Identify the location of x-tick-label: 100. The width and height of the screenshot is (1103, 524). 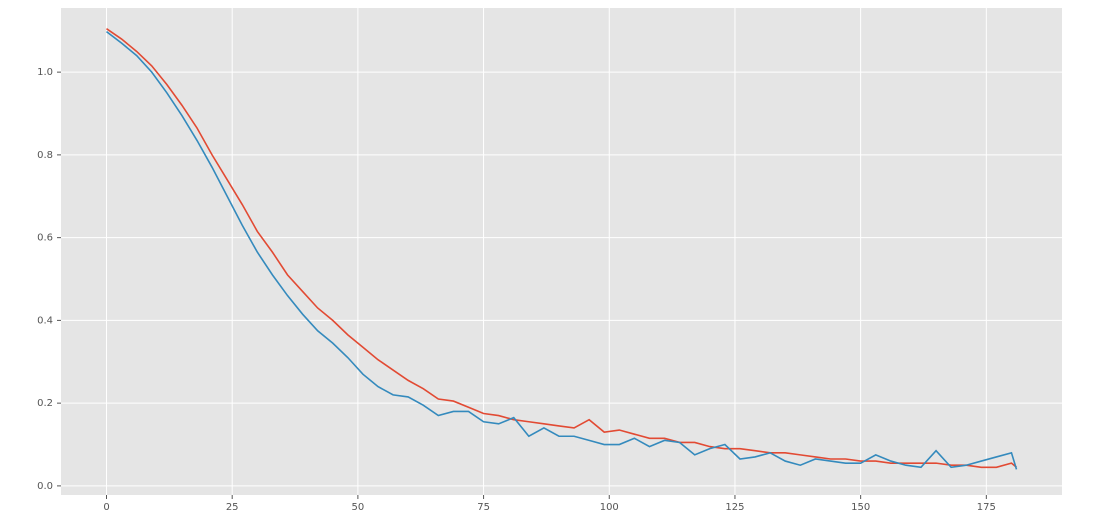
(609, 507).